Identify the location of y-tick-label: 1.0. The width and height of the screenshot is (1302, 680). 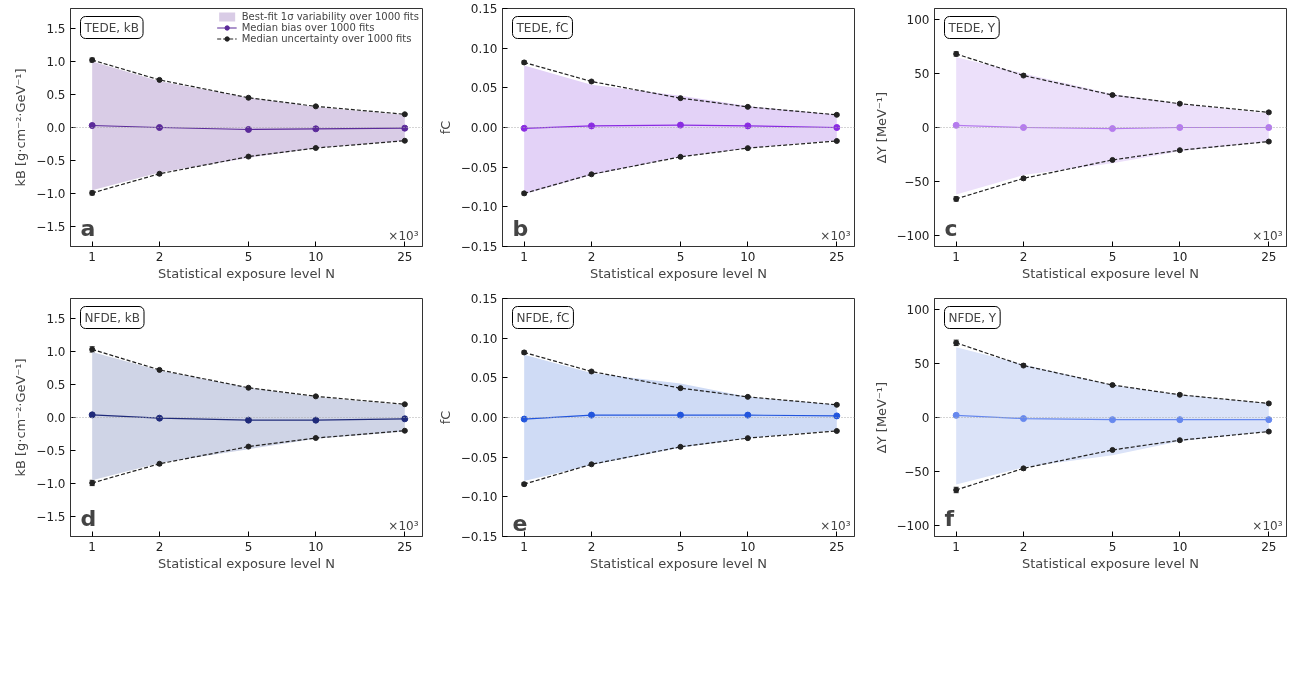
(56, 61).